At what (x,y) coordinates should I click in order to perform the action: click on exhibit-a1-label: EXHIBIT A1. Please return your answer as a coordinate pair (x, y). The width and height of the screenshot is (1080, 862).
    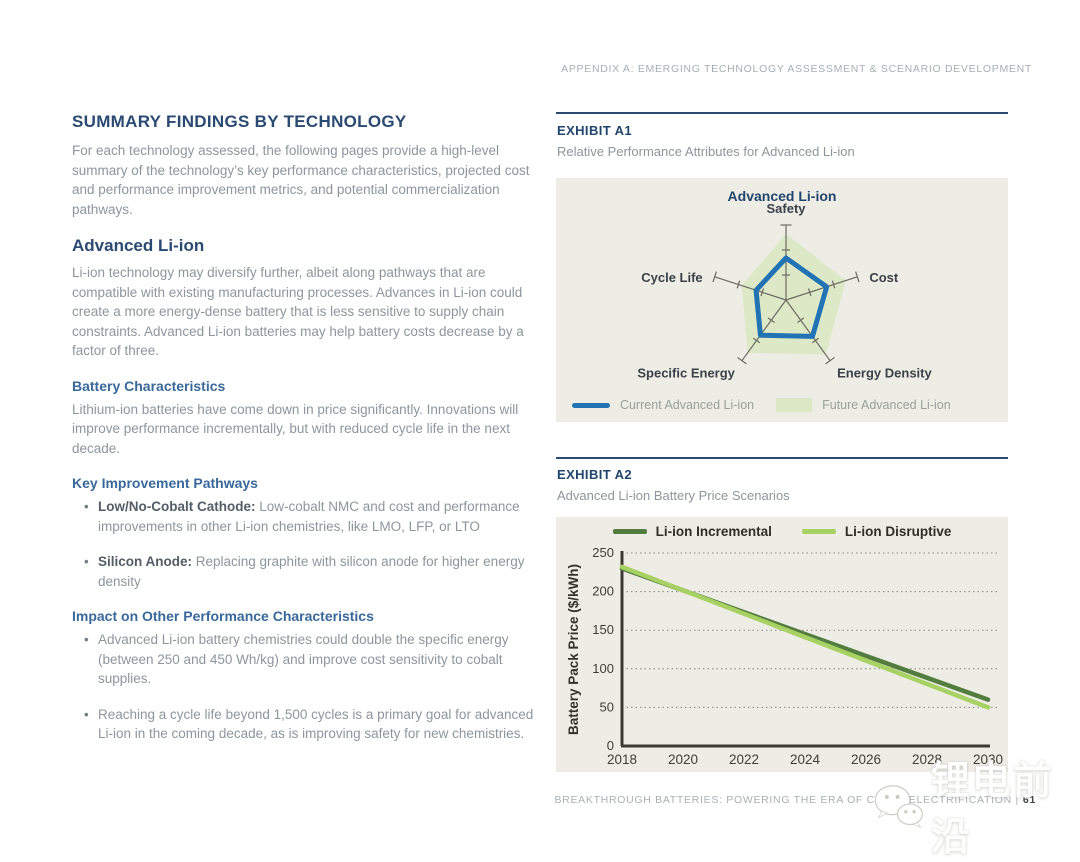
    Looking at the image, I should click on (595, 130).